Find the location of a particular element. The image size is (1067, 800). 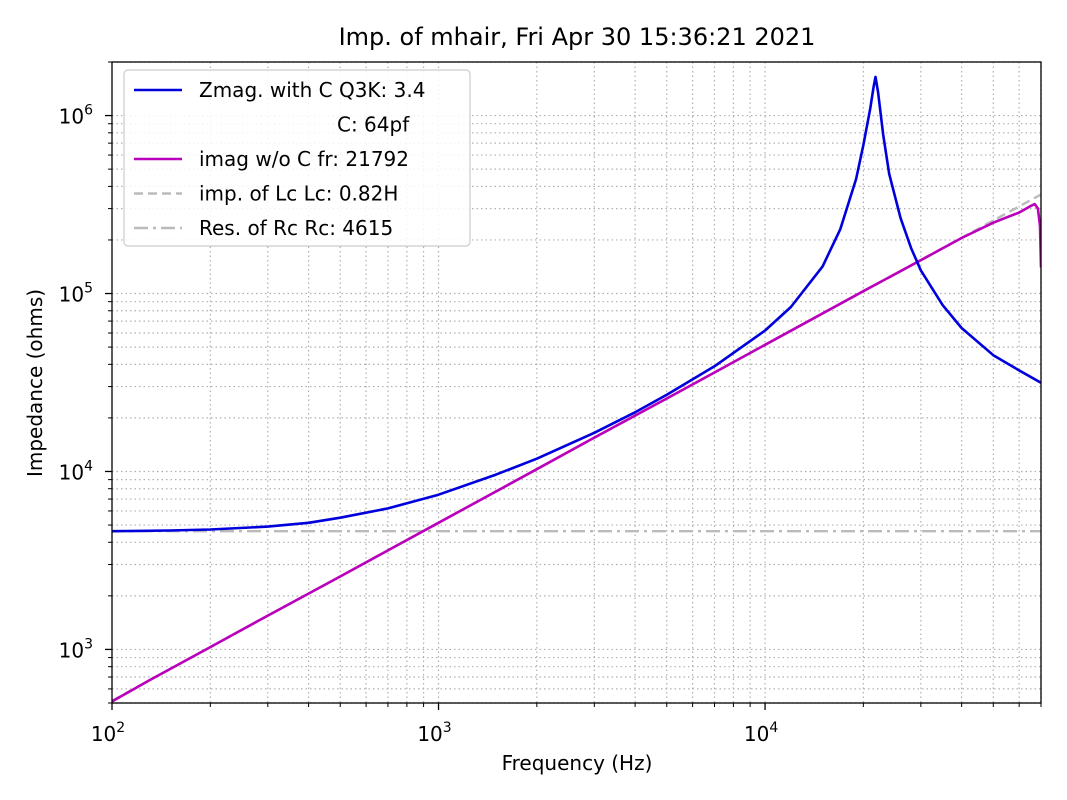

chart-title: Imp. of mhair, Fri Apr 30 15:36:21 2021 is located at coordinates (577, 37).